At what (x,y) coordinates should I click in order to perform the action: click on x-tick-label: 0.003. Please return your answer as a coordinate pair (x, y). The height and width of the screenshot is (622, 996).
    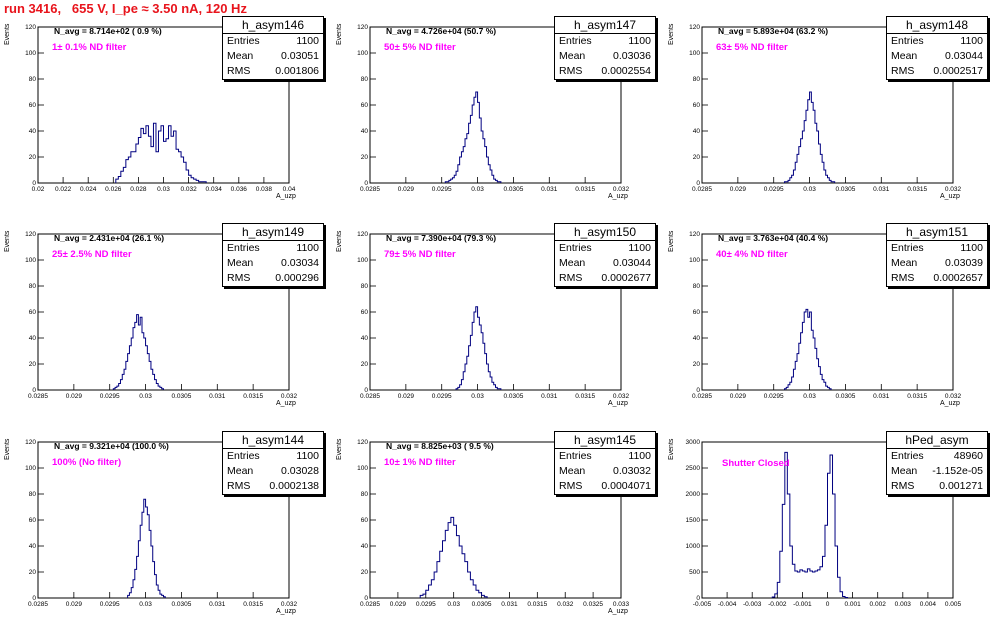
    Looking at the image, I should click on (903, 604).